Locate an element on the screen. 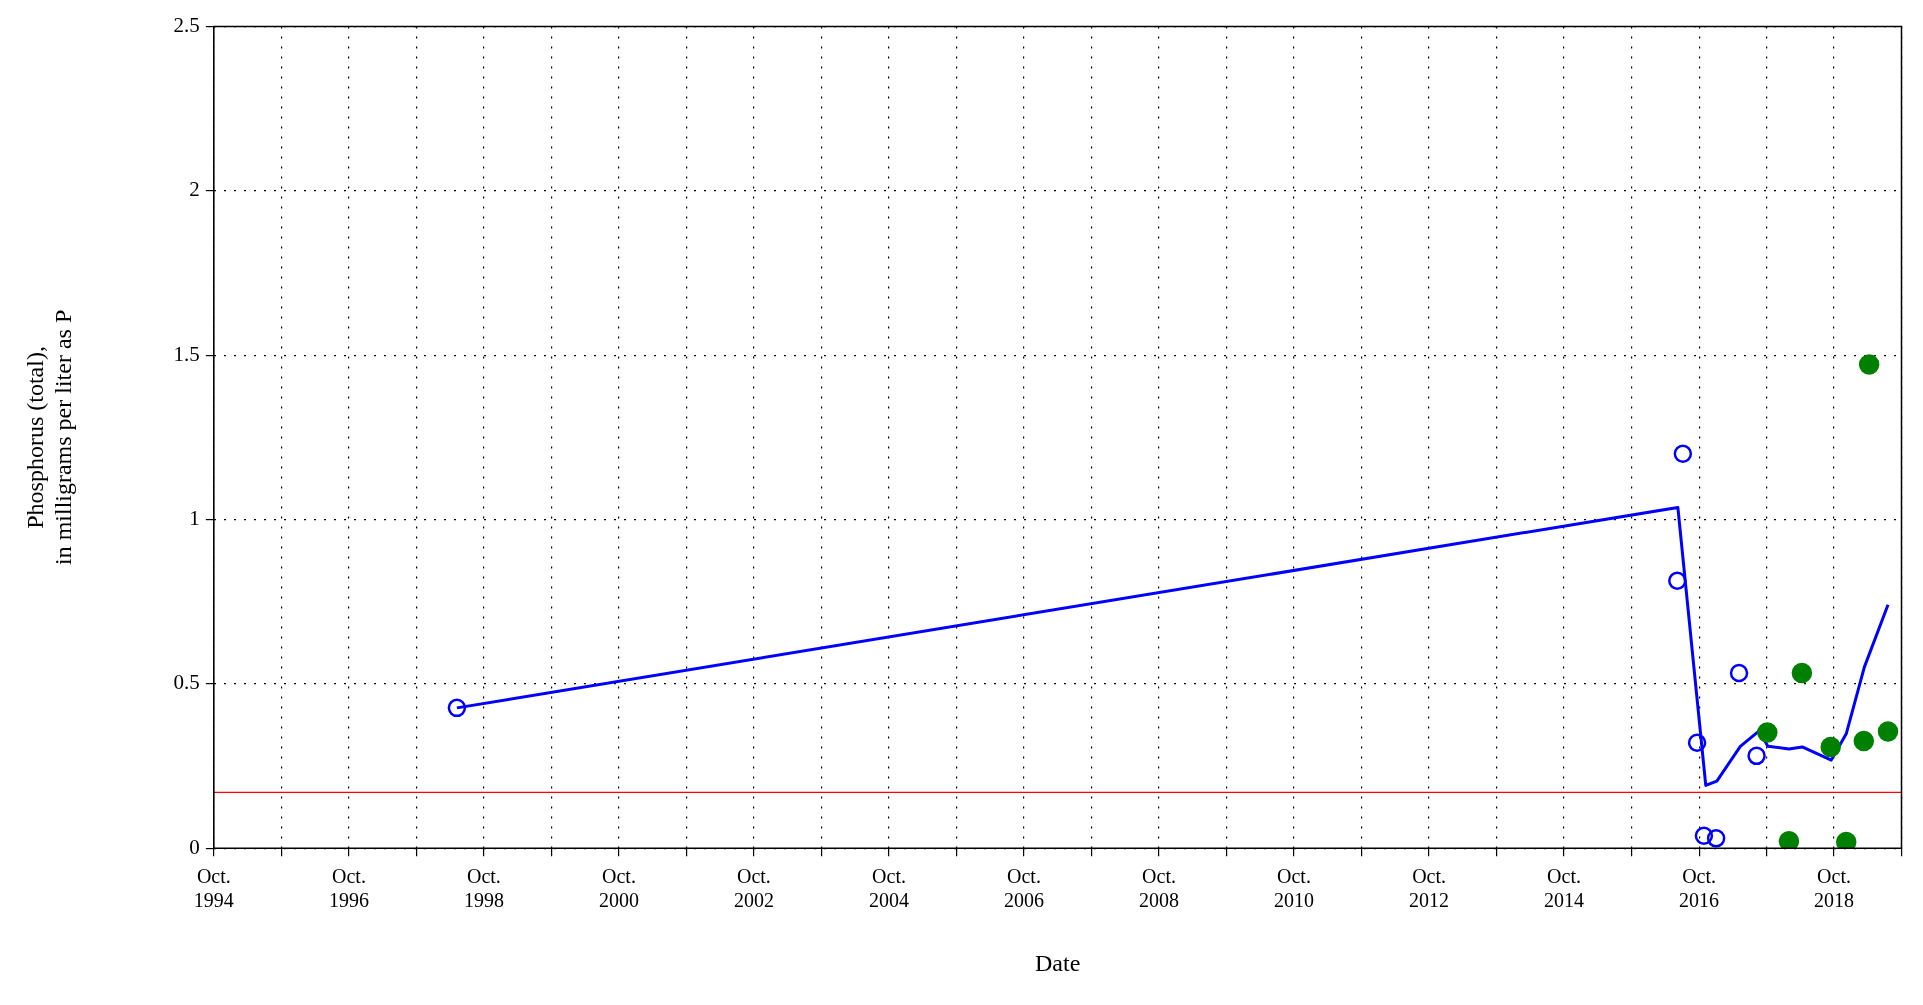  y-tick-label: 1.5 is located at coordinates (186, 353).